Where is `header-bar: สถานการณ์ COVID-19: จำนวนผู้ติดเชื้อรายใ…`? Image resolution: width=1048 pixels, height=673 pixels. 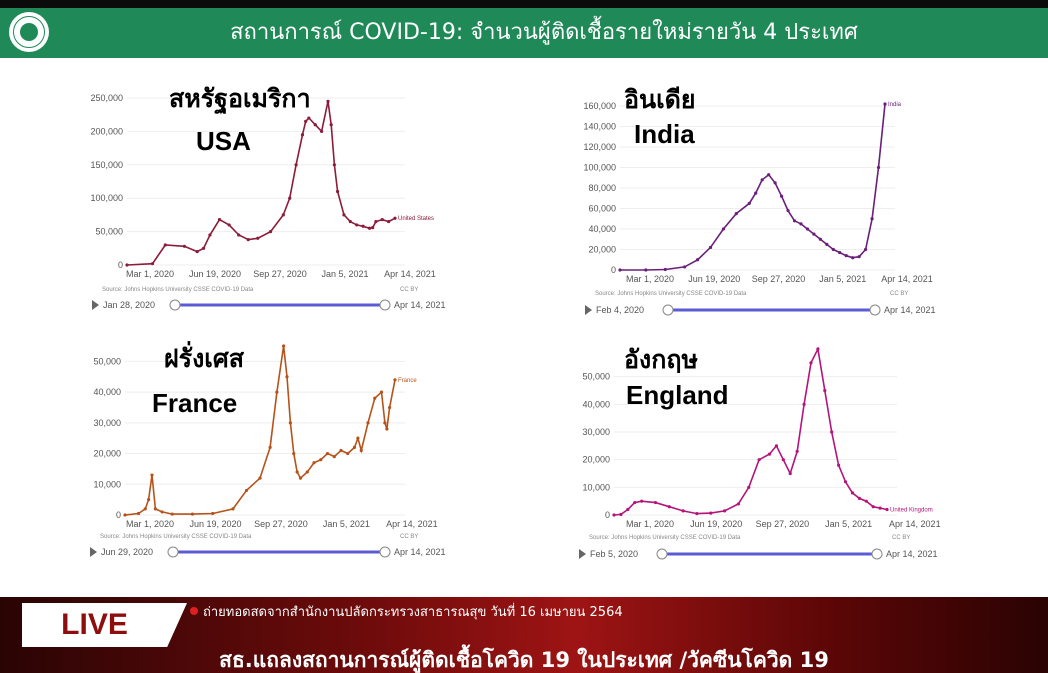
header-bar: สถานการณ์ COVID-19: จำนวนผู้ติดเชื้อรายใ… is located at coordinates (524, 33).